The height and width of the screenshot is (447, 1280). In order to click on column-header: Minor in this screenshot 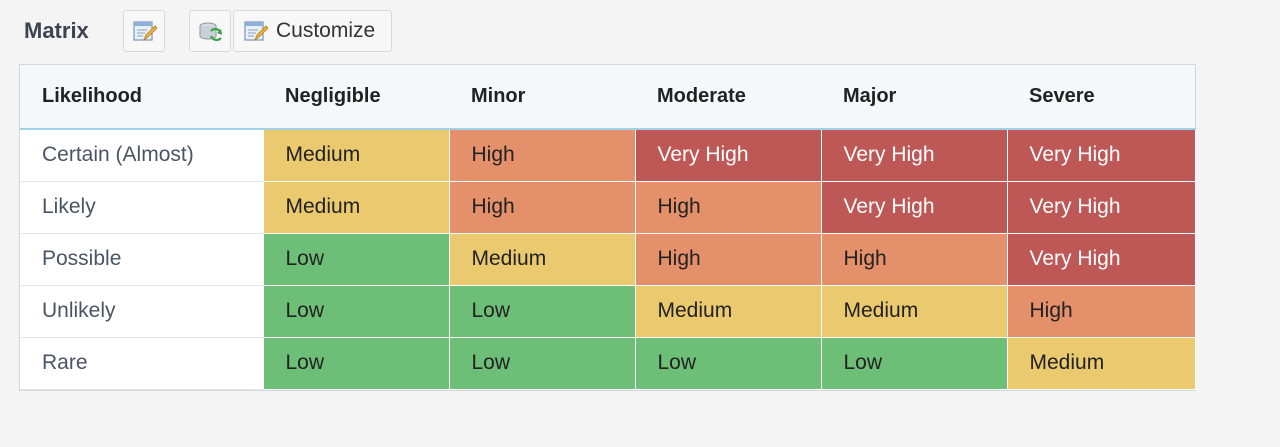, I will do `click(498, 96)`.